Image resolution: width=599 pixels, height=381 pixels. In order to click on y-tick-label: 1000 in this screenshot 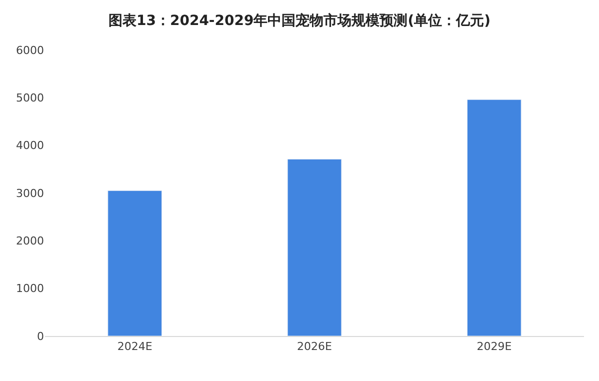, I will do `click(30, 289)`.